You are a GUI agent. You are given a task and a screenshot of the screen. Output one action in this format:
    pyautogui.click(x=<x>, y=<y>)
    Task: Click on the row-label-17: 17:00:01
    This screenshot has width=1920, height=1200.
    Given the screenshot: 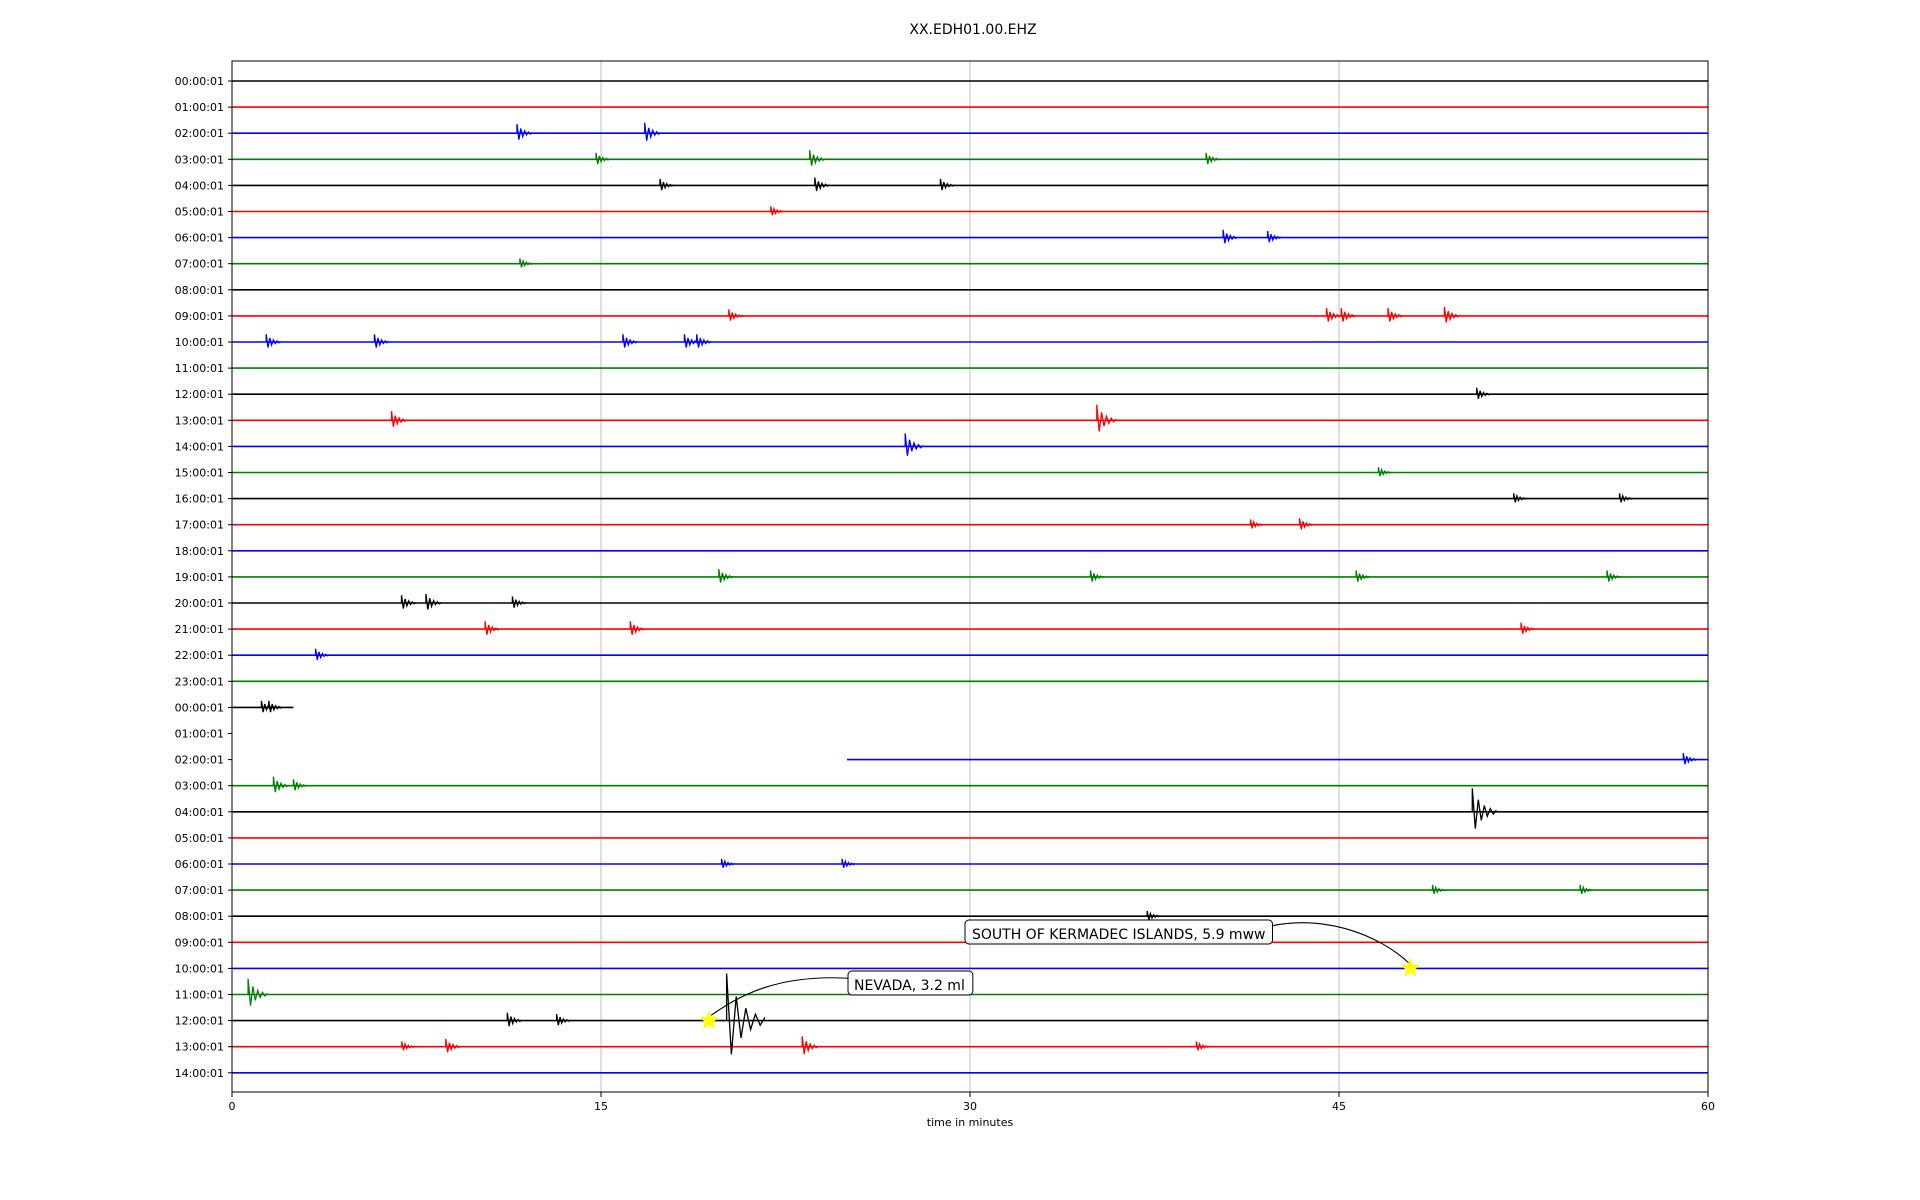 What is the action you would take?
    pyautogui.click(x=199, y=525)
    